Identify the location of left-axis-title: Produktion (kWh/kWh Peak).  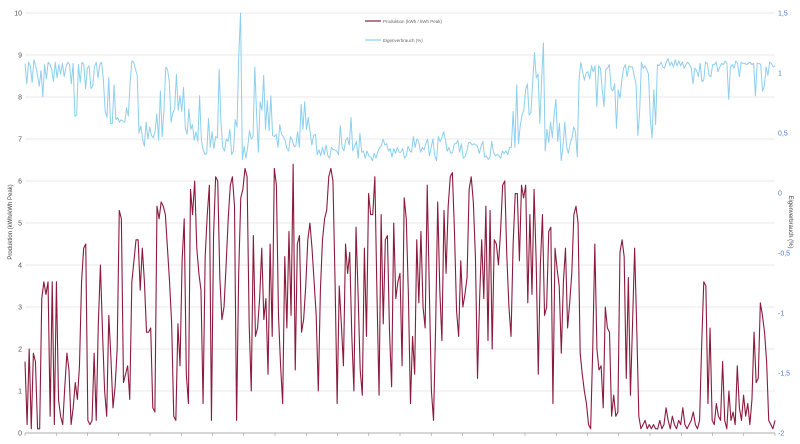
(11, 221).